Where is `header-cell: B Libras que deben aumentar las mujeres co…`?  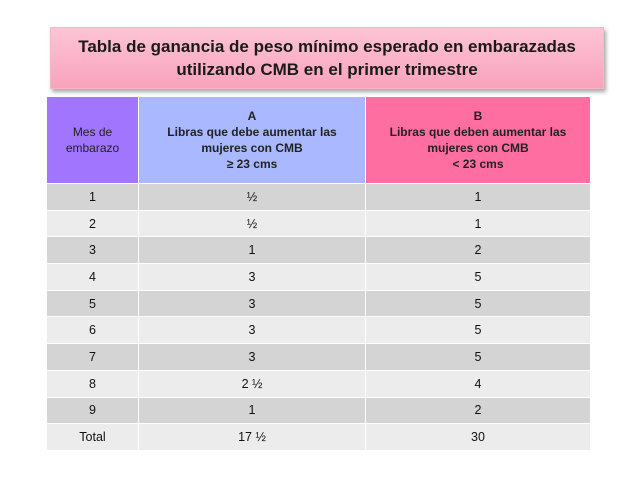 header-cell: B Libras que deben aumentar las mujeres co… is located at coordinates (478, 140).